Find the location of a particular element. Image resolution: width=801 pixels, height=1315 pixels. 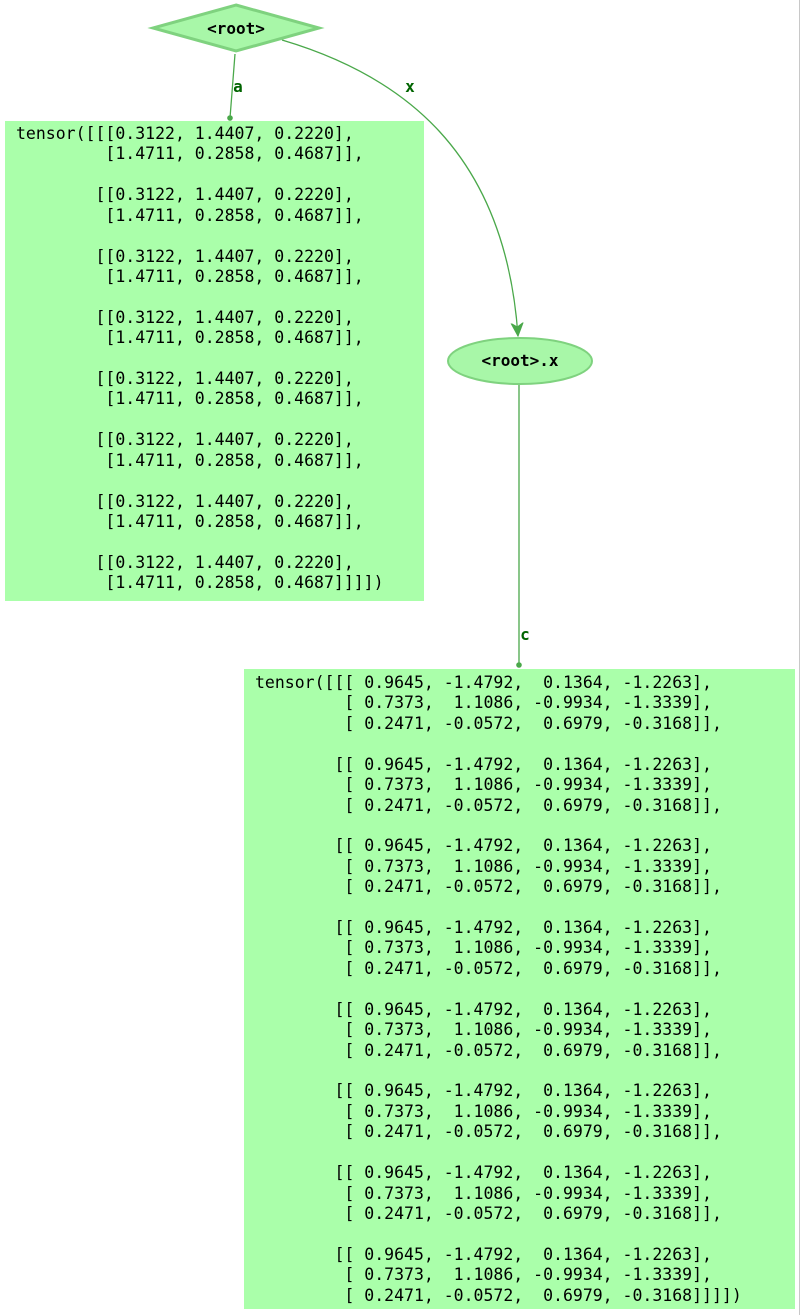

root-x-ellipse-shape is located at coordinates (520, 361).